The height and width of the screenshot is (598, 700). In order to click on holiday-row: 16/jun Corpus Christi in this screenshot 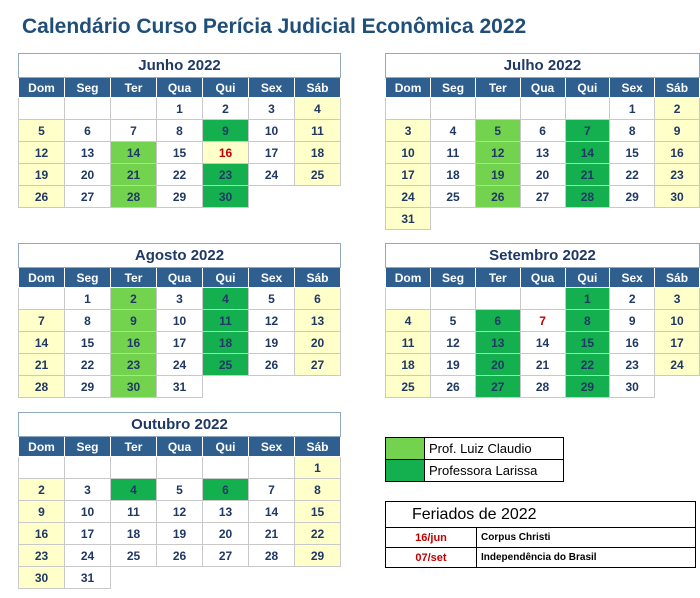, I will do `click(540, 537)`.